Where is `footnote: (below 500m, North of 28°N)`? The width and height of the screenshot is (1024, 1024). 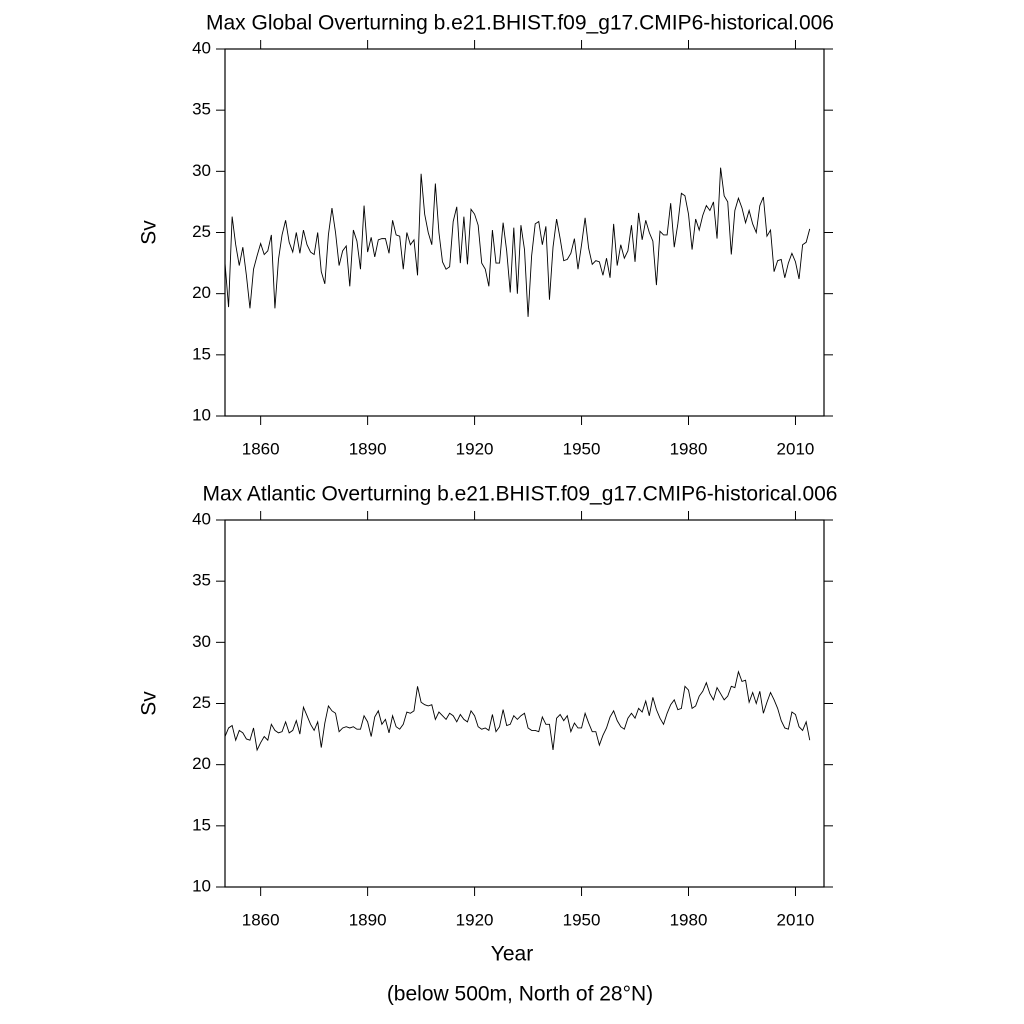
footnote: (below 500m, North of 28°N) is located at coordinates (520, 994).